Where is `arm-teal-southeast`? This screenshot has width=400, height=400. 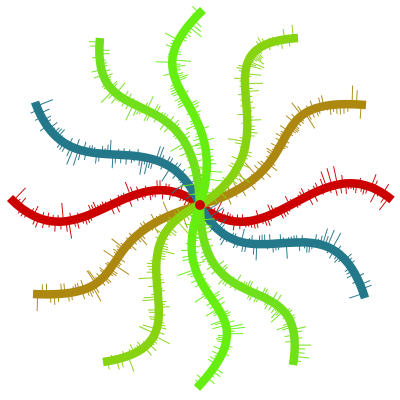 arm-teal-southeast is located at coordinates (284, 251).